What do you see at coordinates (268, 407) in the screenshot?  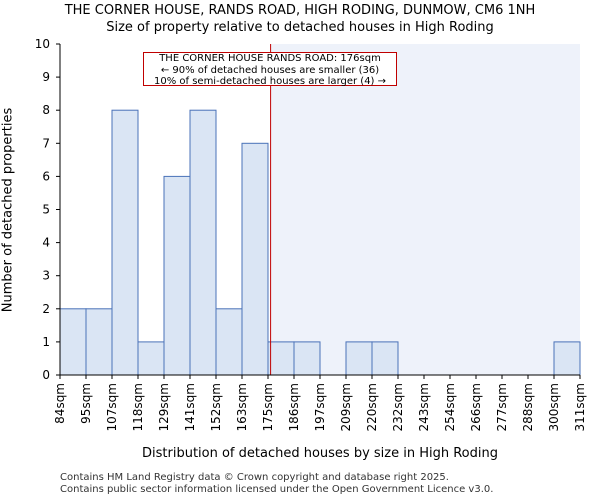 I see `x-tick-label: 175sqm` at bounding box center [268, 407].